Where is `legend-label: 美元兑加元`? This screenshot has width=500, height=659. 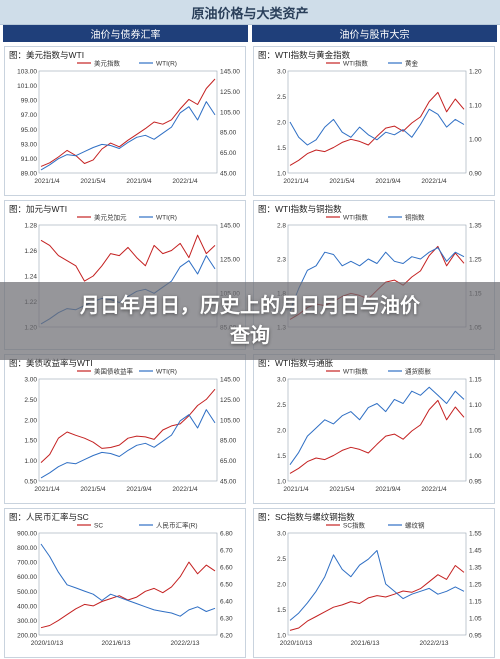 legend-label: 美元兑加元 is located at coordinates (110, 217).